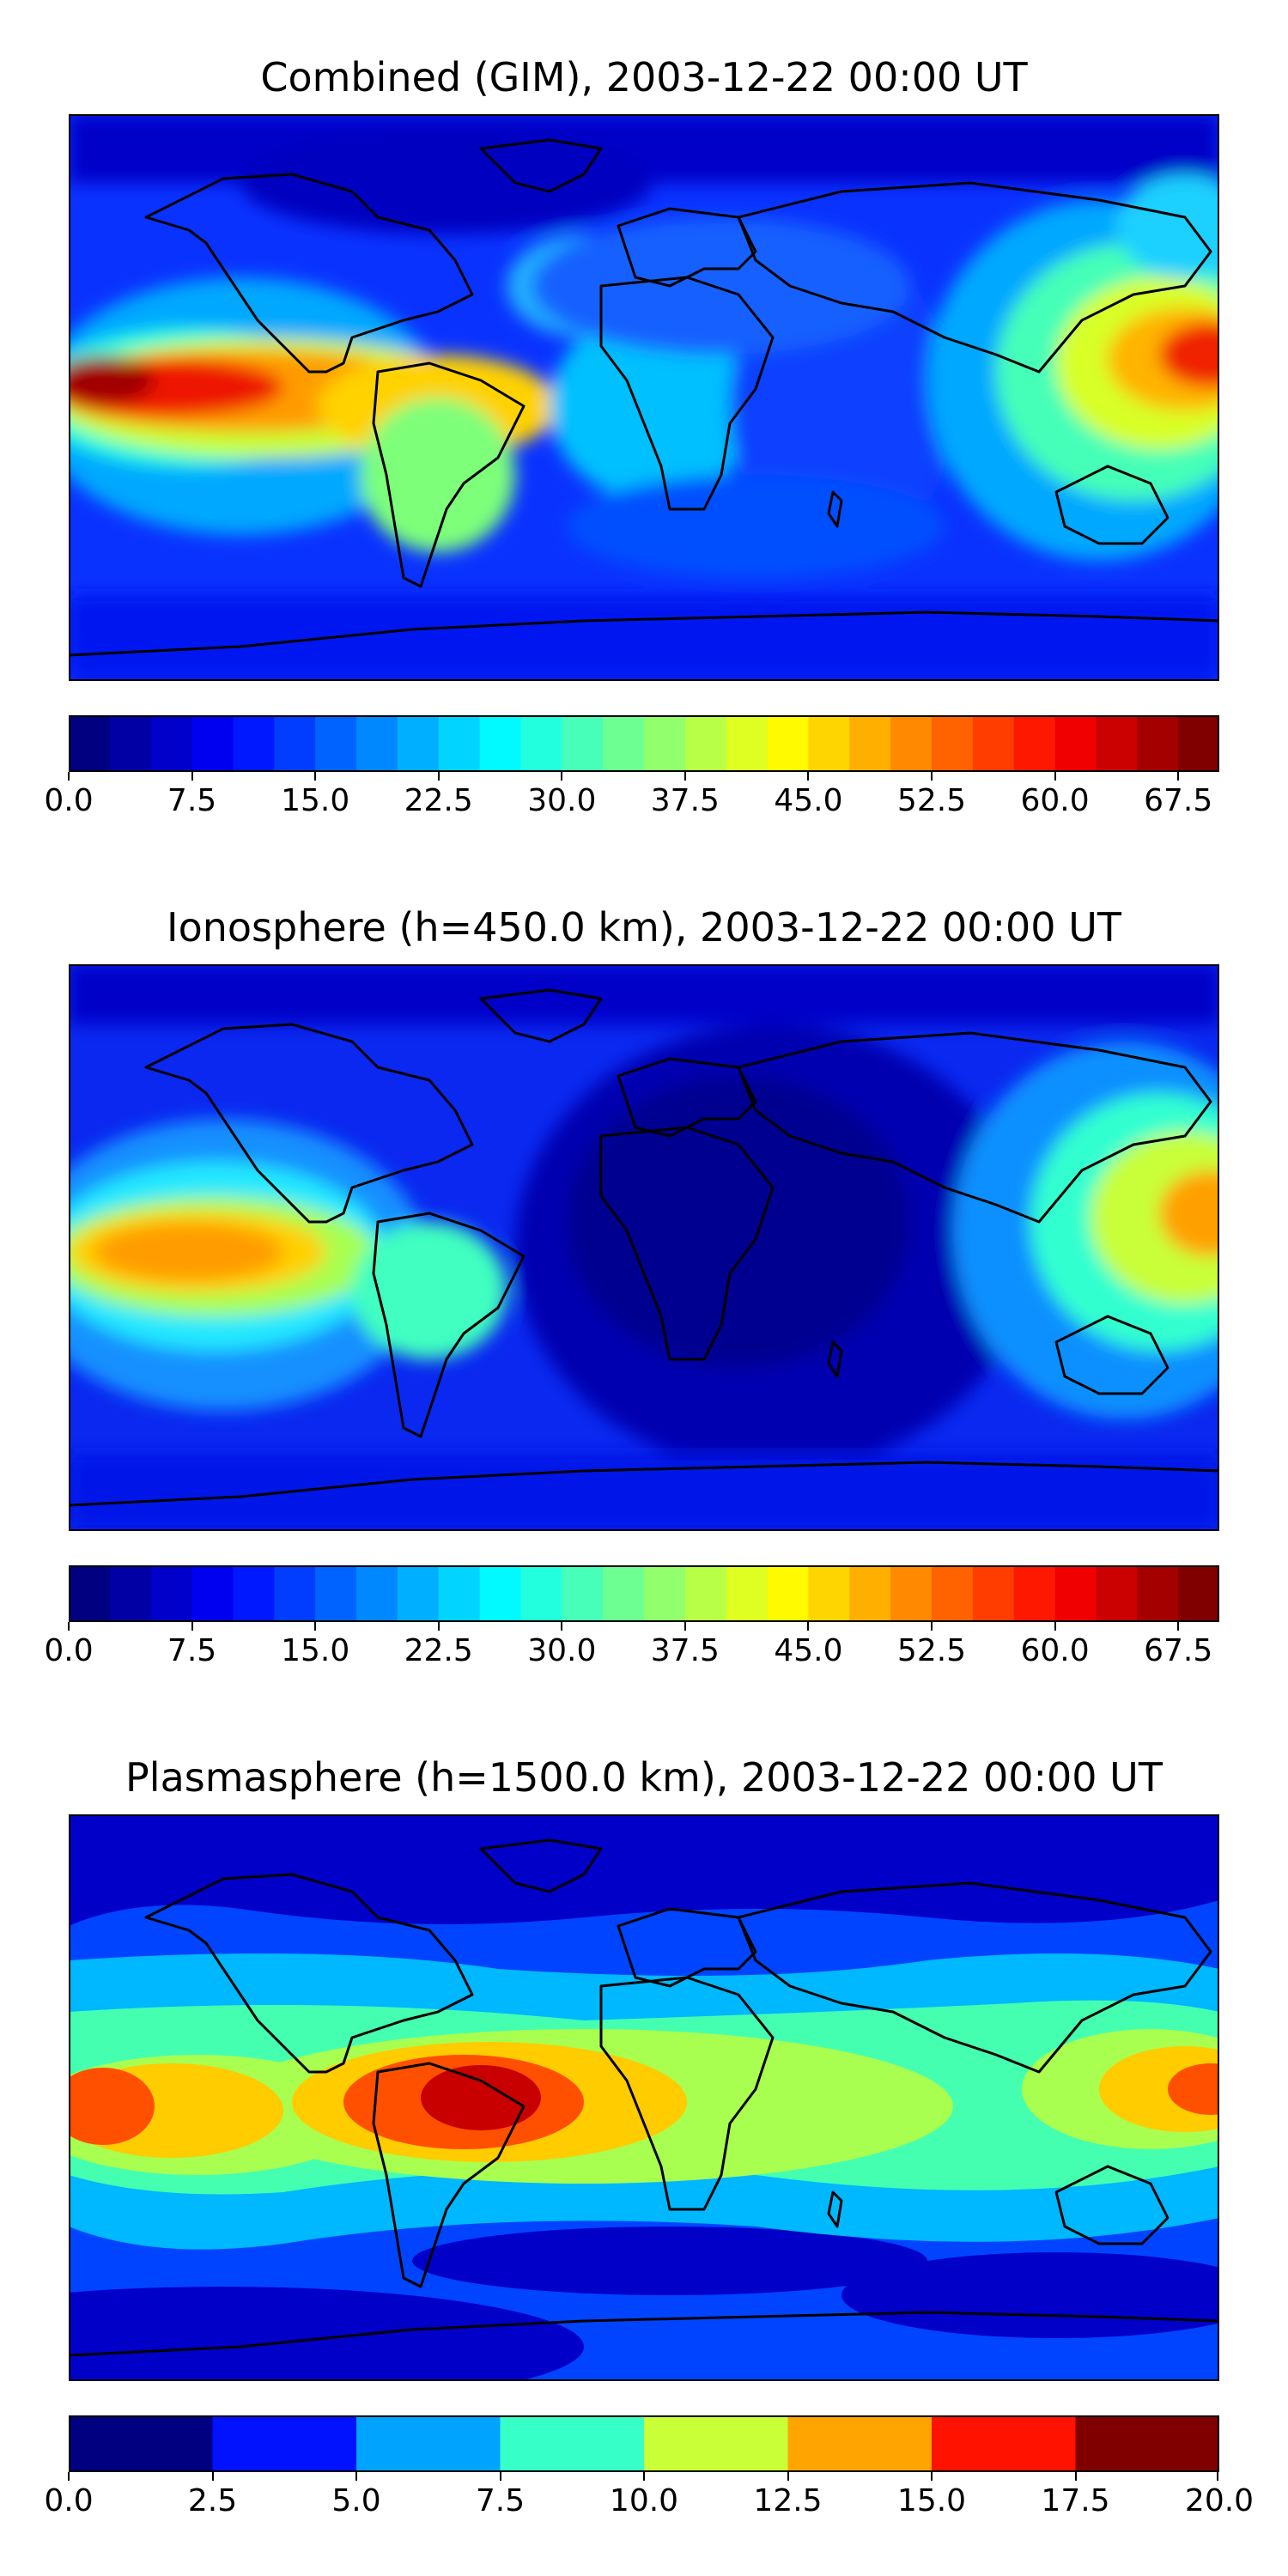 This screenshot has height=2576, width=1288. I want to click on colorbar-tick-label: 5.0, so click(356, 2500).